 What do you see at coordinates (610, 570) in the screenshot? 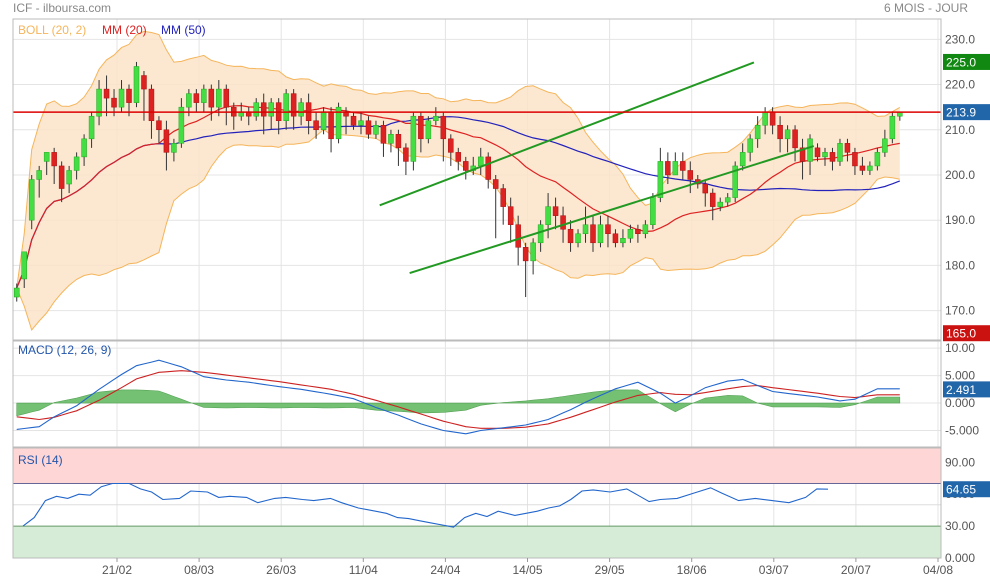
I see `x-tick-label: 29/05` at bounding box center [610, 570].